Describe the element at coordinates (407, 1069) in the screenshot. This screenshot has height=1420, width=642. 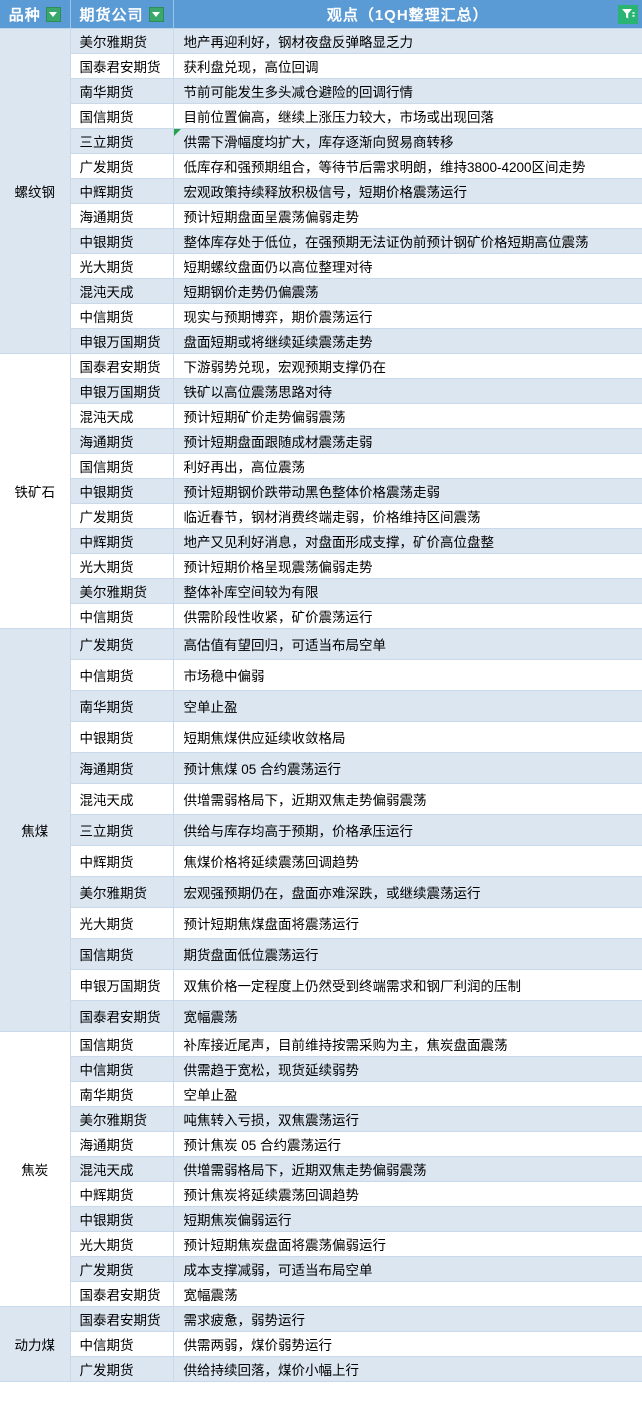
I see `view-cell: 供需趋于宽松，现货延续弱势` at that location.